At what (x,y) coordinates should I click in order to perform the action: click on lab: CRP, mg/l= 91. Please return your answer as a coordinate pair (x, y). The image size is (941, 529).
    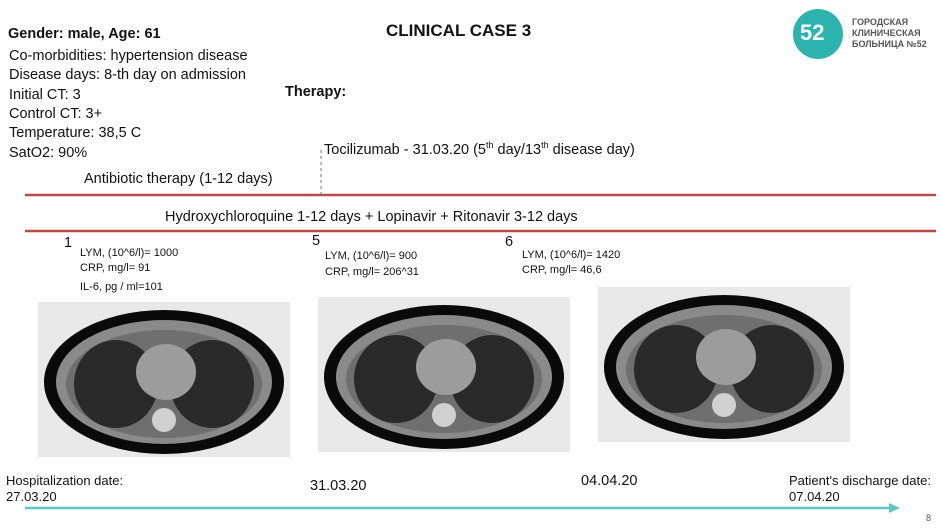
    Looking at the image, I should click on (115, 268).